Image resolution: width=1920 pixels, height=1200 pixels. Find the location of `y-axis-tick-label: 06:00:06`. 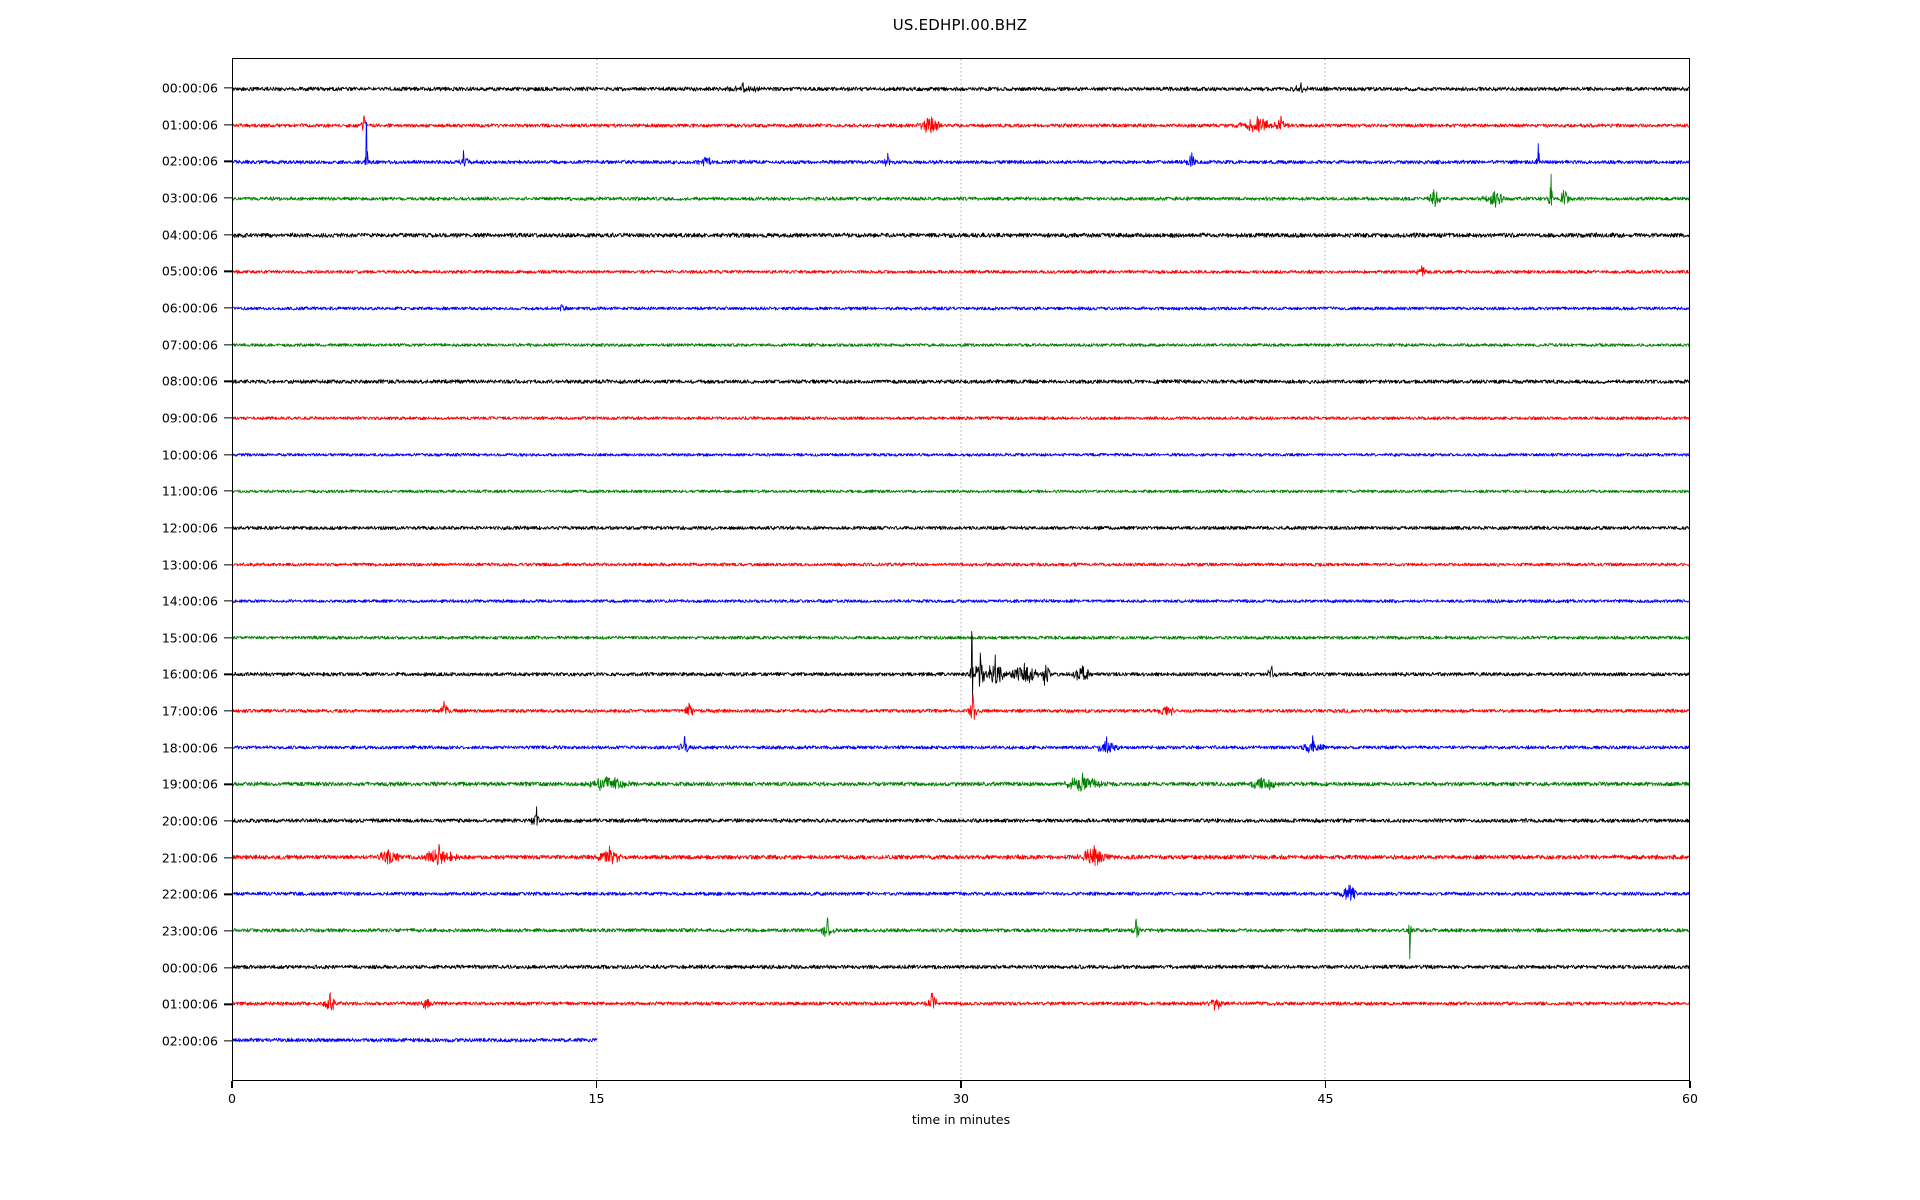

y-axis-tick-label: 06:00:06 is located at coordinates (189, 308).